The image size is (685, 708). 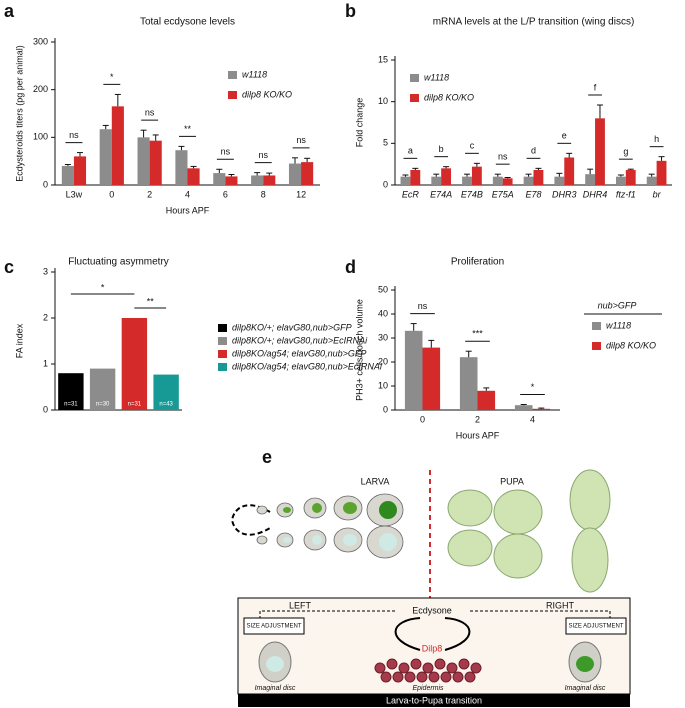 What do you see at coordinates (350, 11) in the screenshot?
I see `panel-label: b` at bounding box center [350, 11].